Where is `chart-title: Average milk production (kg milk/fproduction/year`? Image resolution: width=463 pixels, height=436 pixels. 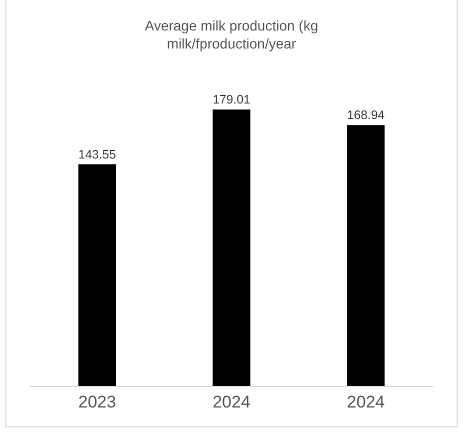
chart-title: Average milk production (kg milk/fproduction/year is located at coordinates (231, 35).